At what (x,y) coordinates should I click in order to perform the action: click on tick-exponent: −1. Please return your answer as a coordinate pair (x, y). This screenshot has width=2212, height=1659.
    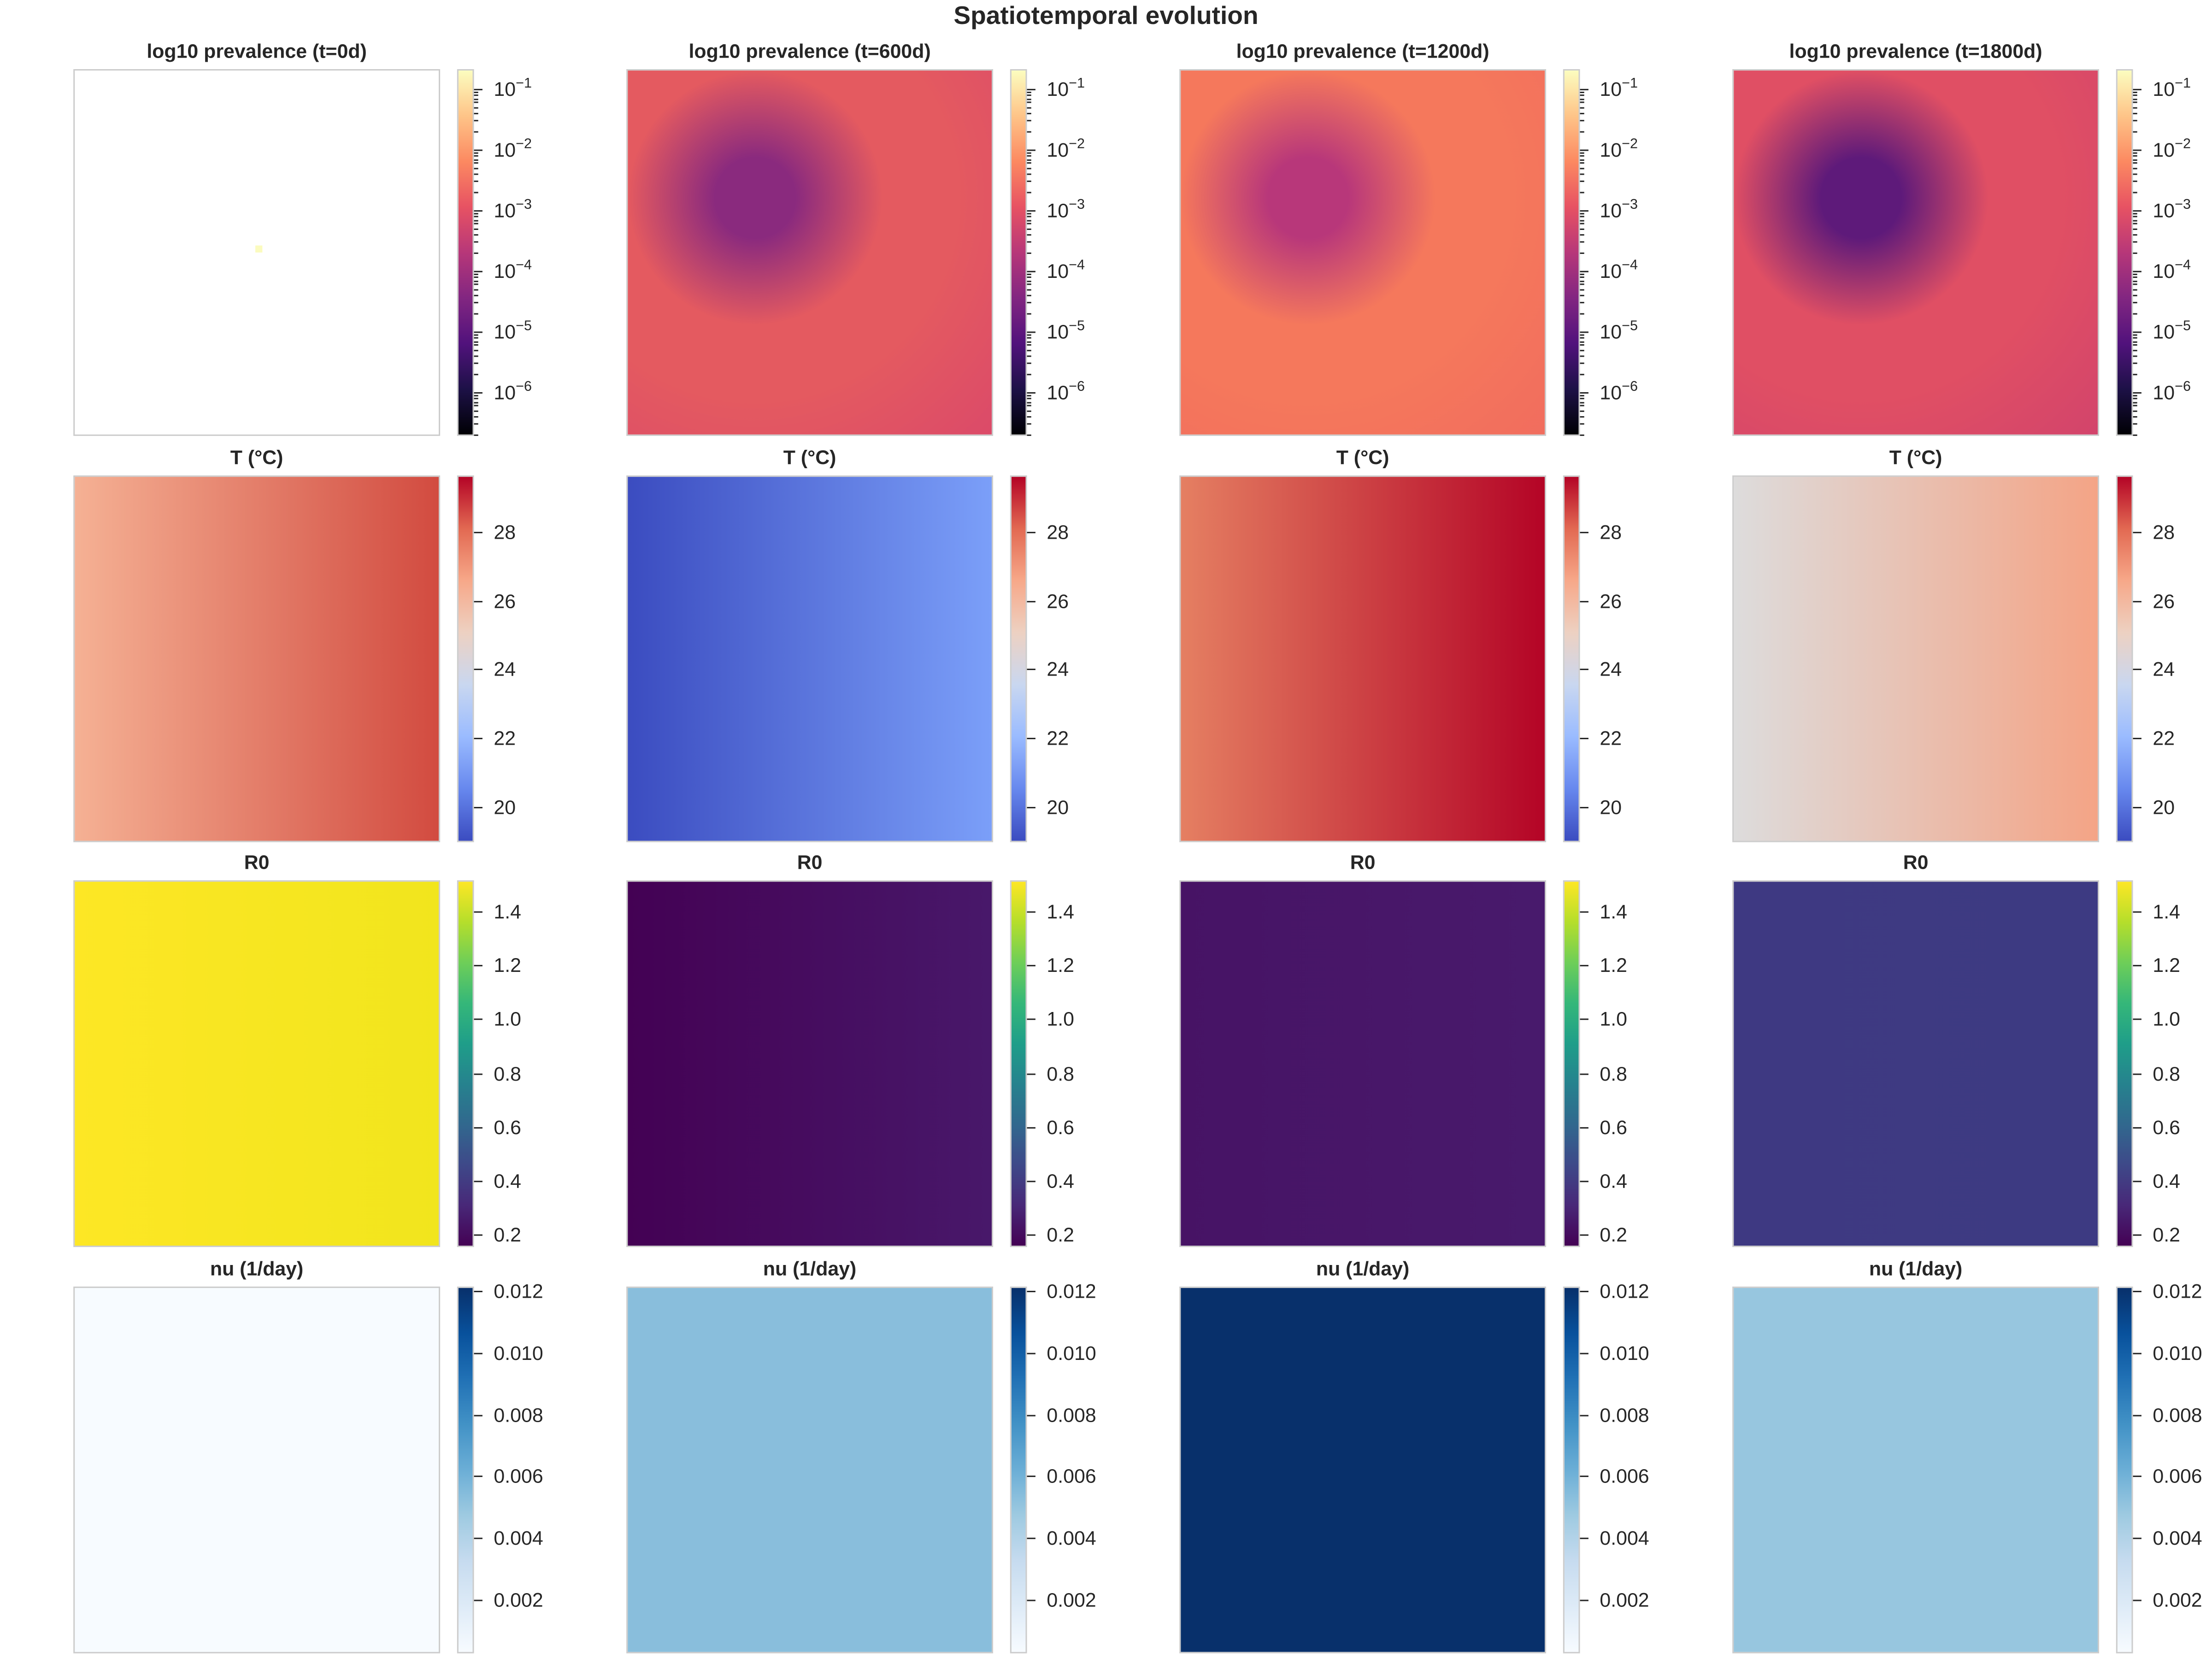
    Looking at the image, I should click on (524, 84).